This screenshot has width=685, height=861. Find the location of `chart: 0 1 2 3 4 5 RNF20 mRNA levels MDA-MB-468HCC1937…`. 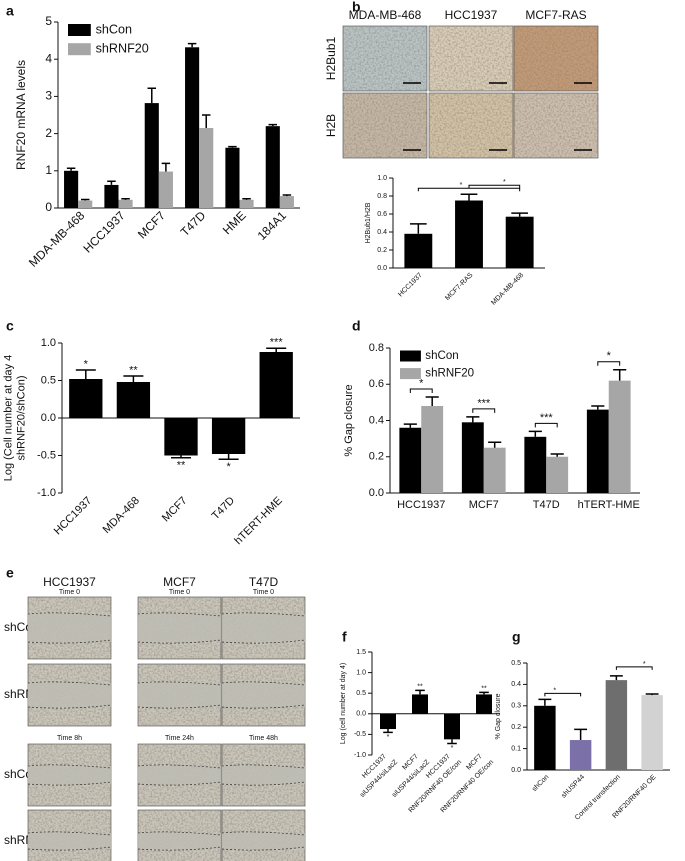

chart: 0 1 2 3 4 5 RNF20 mRNA levels MDA-MB-468HCC1937… is located at coordinates (157, 142).